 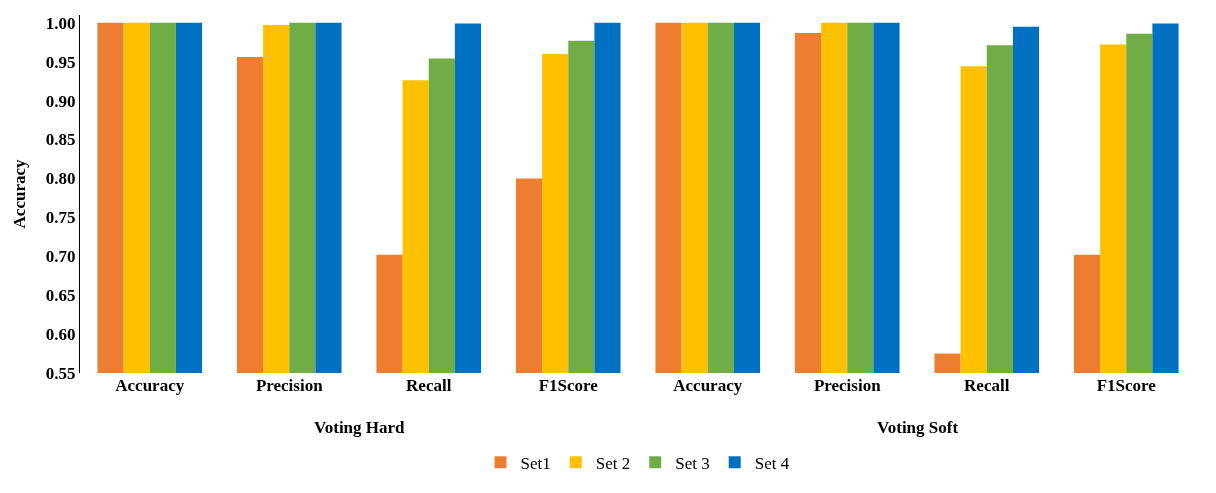 I want to click on y-axis-title: Accuracy, so click(x=20, y=194).